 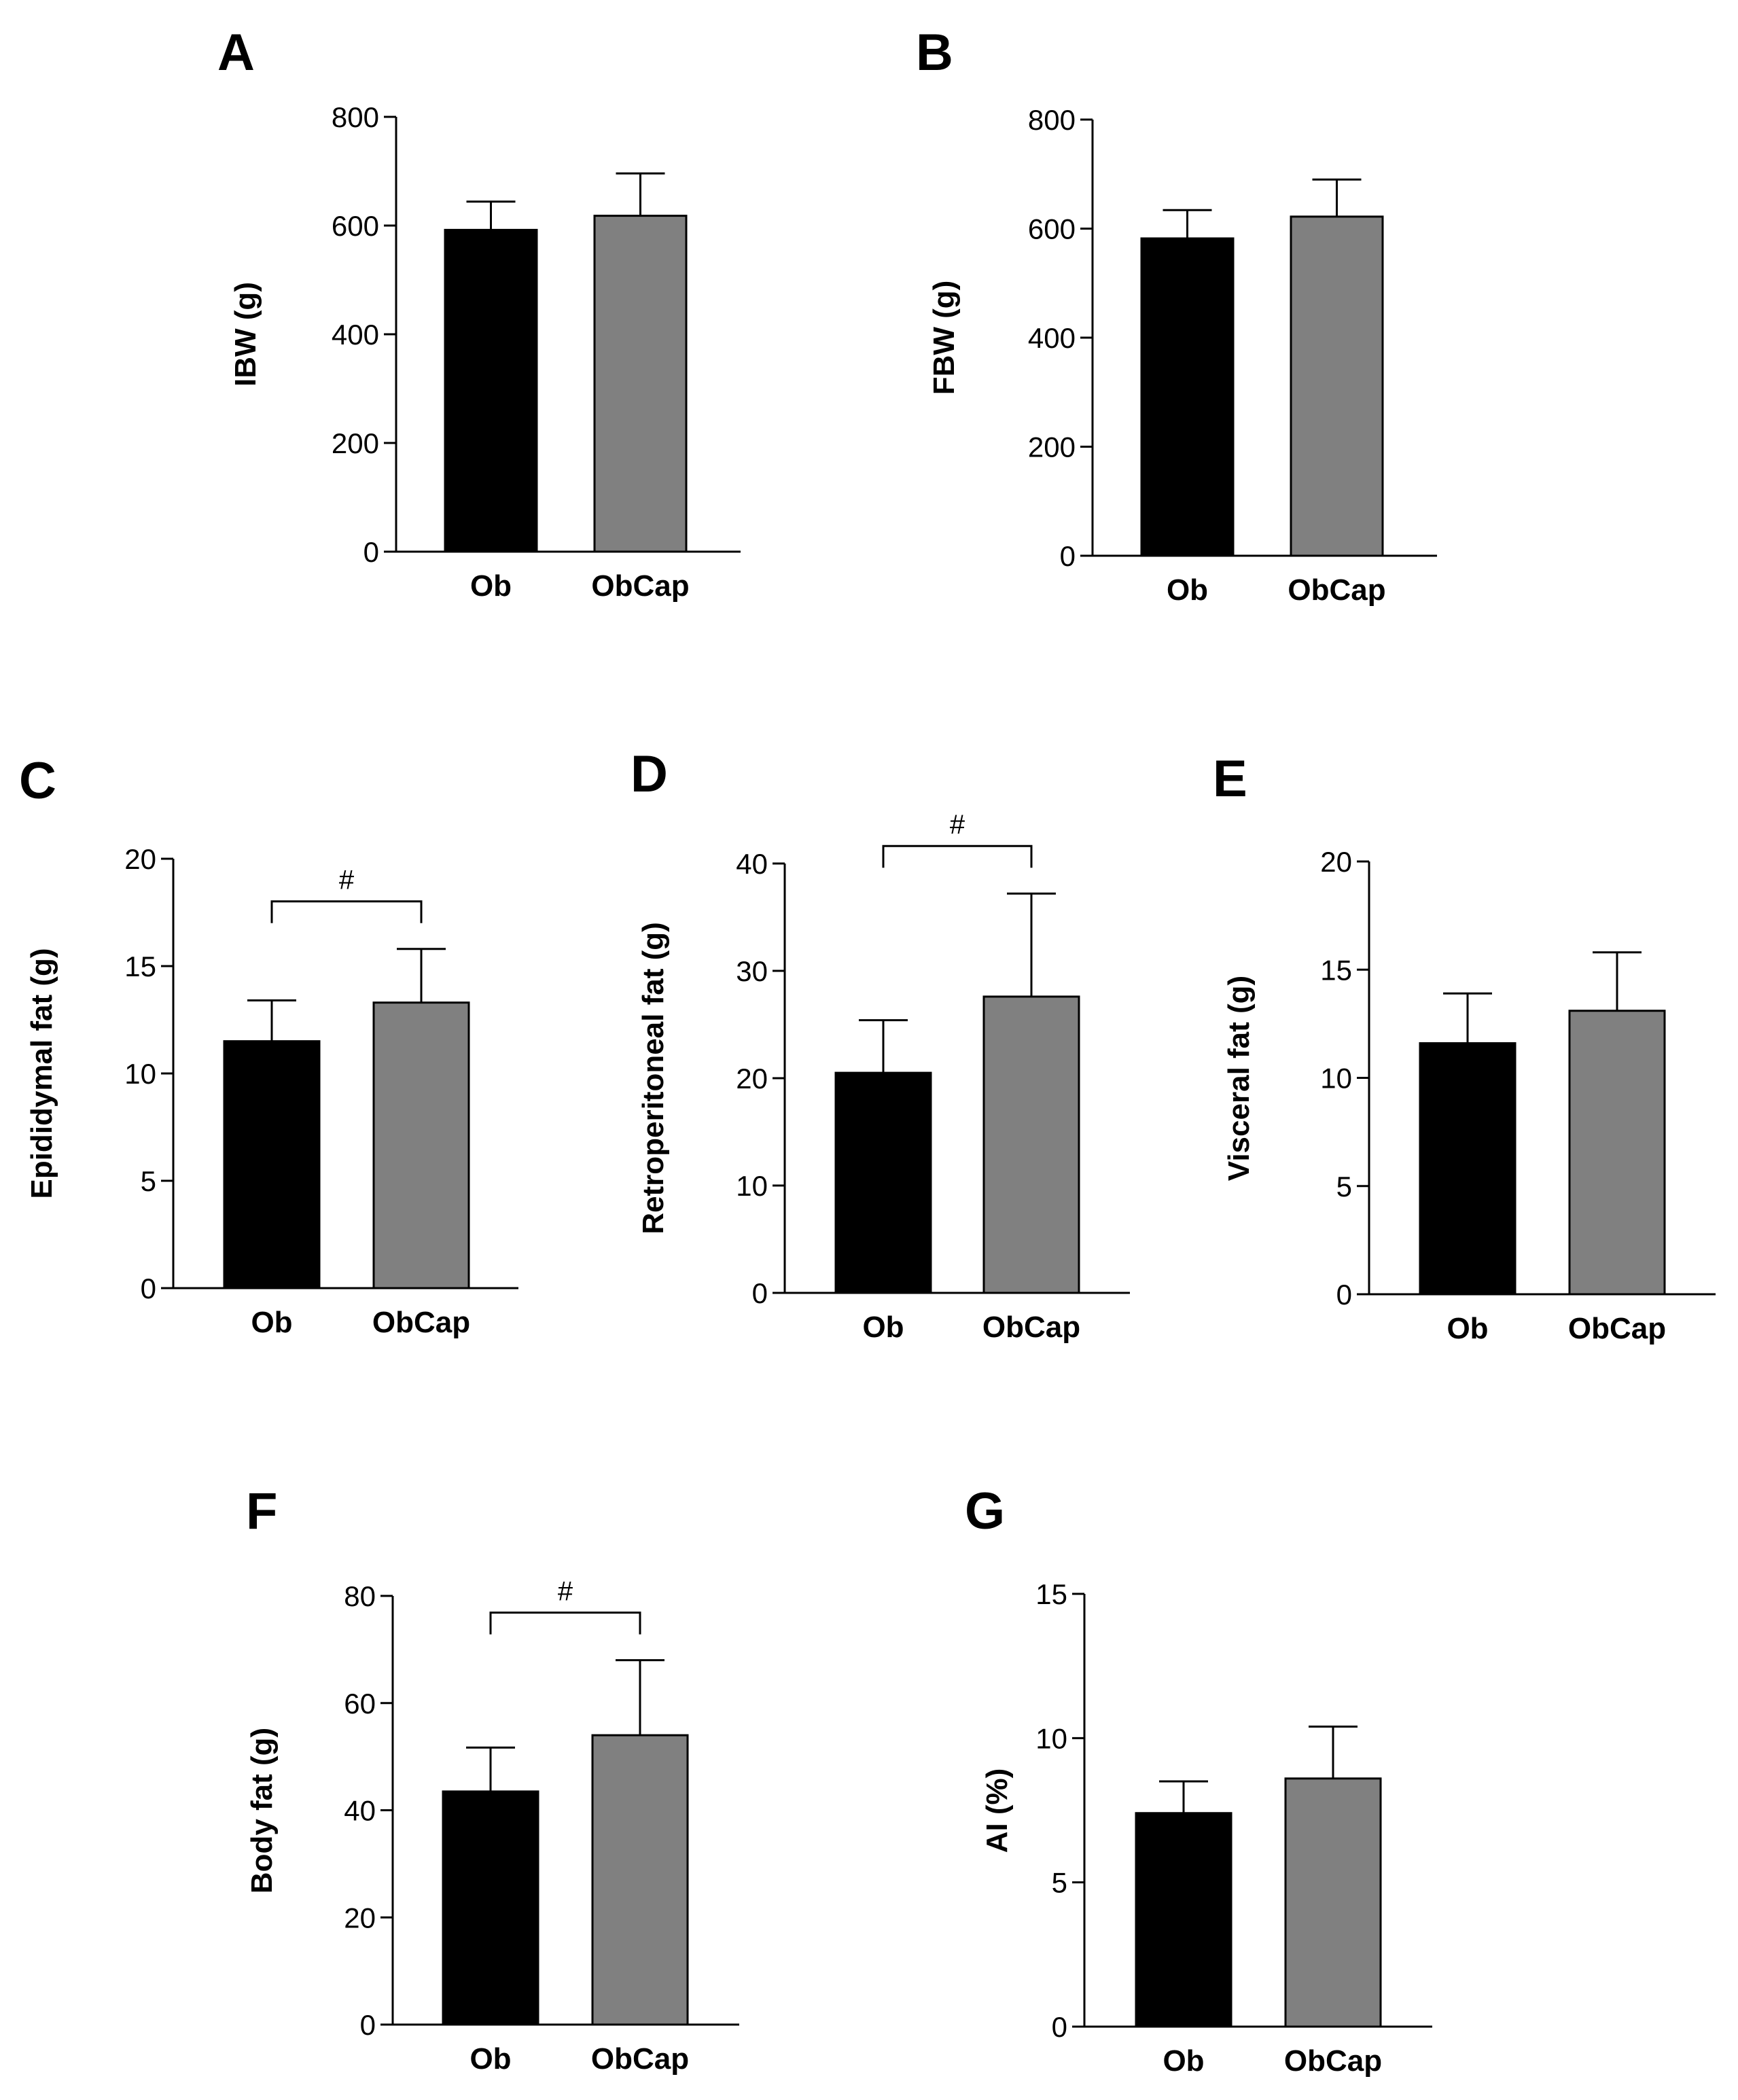 What do you see at coordinates (41, 1073) in the screenshot?
I see `y-axis-label: Epididymal fat (g)` at bounding box center [41, 1073].